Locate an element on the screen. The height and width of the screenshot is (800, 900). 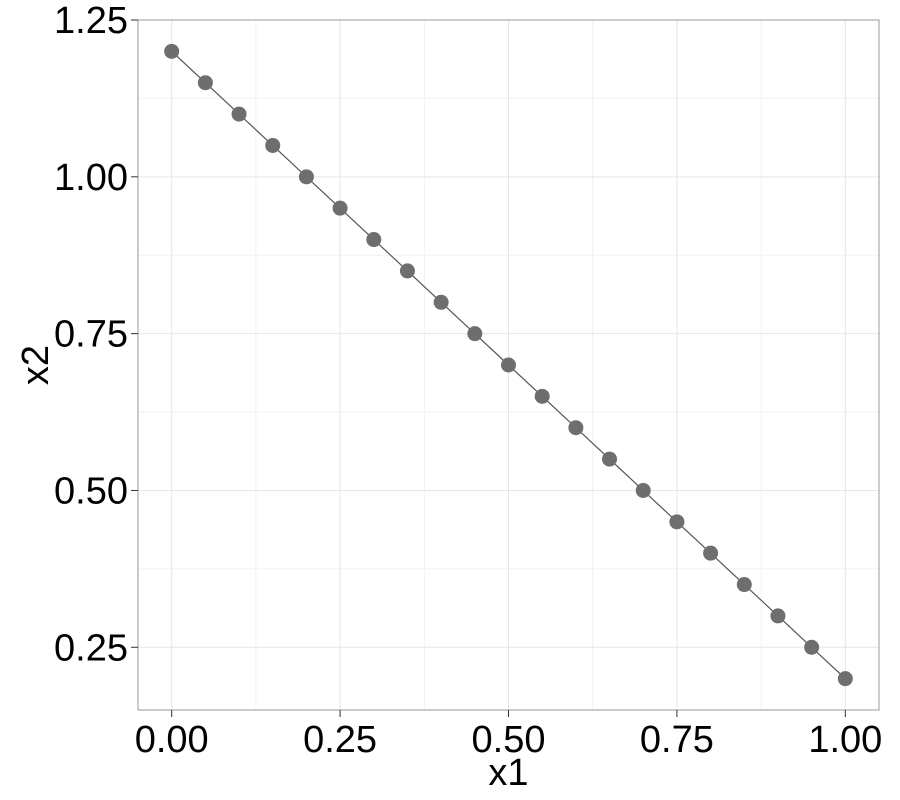
x-tick-label: 0.50 is located at coordinates (509, 740).